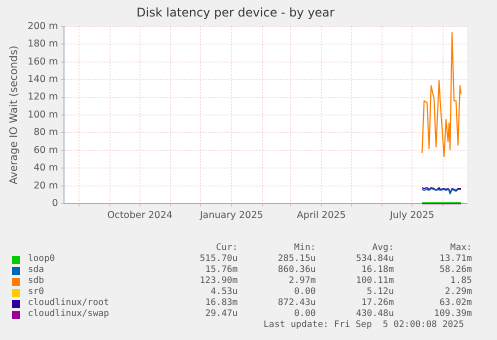 This screenshot has height=340, width=497. I want to click on y-tick-label: 20 m, so click(46, 186).